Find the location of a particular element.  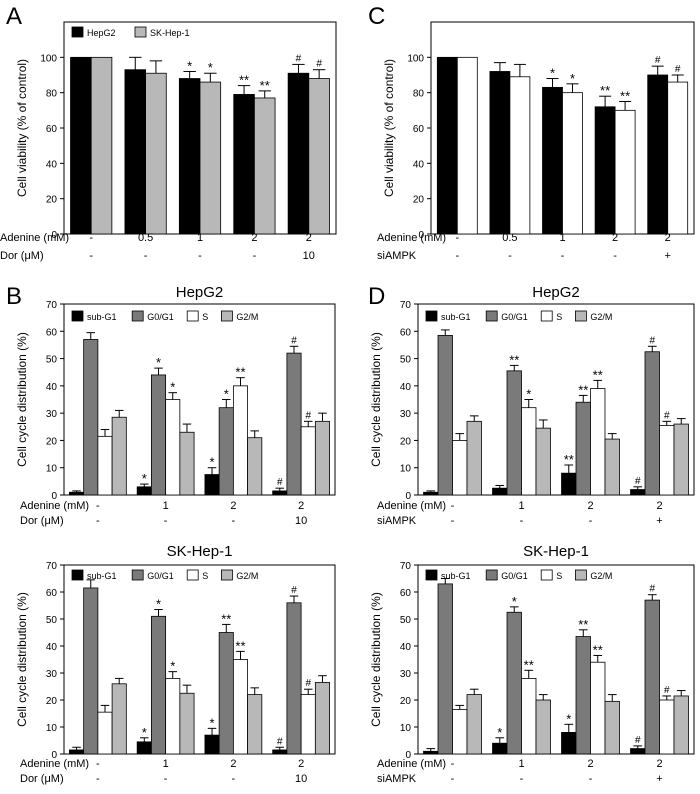

bar-hepg2 is located at coordinates (189, 156).